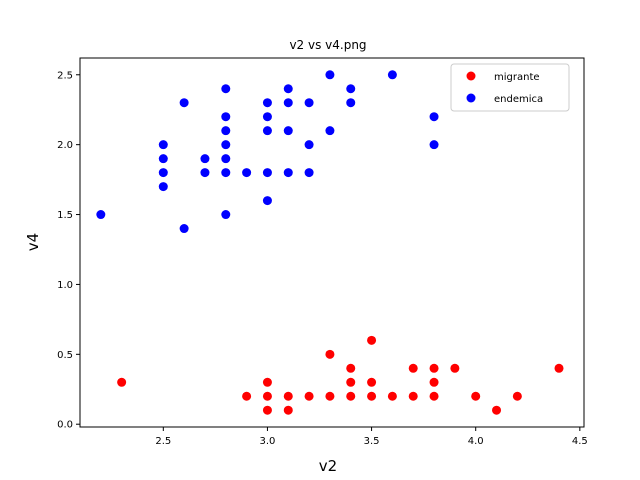  Describe the element at coordinates (328, 466) in the screenshot. I see `x-axis-label: v2` at that location.